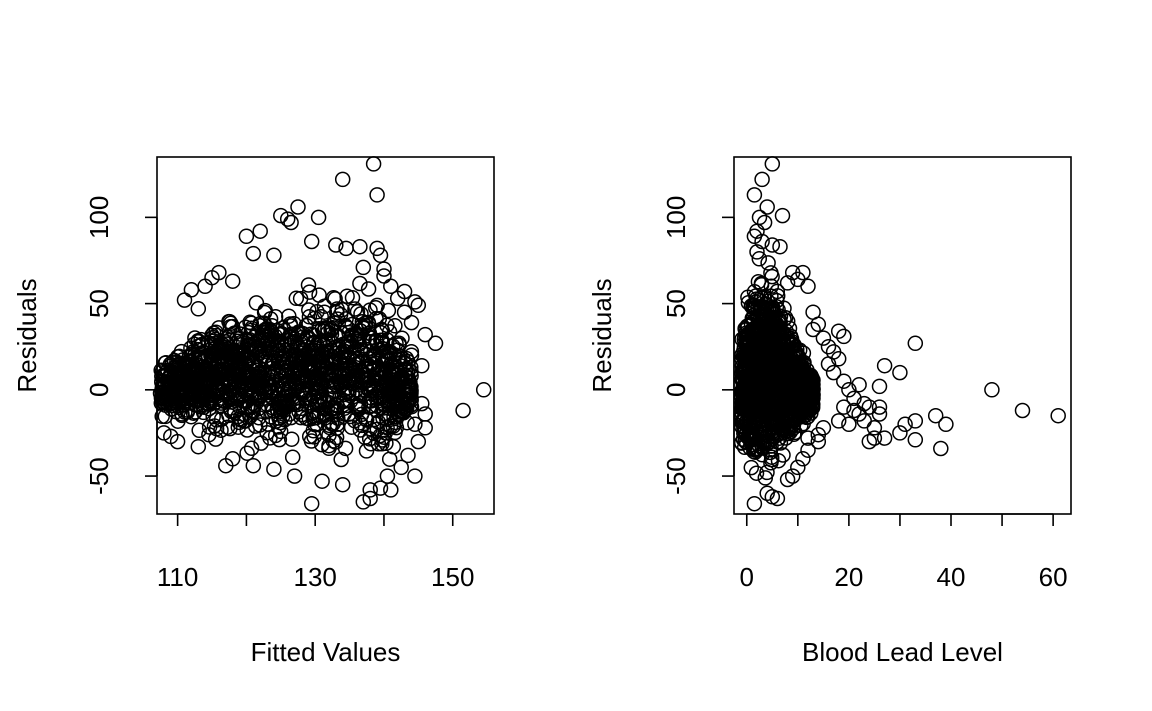 Image resolution: width=1152 pixels, height=711 pixels. I want to click on y-tick-label: -50, so click(99, 476).